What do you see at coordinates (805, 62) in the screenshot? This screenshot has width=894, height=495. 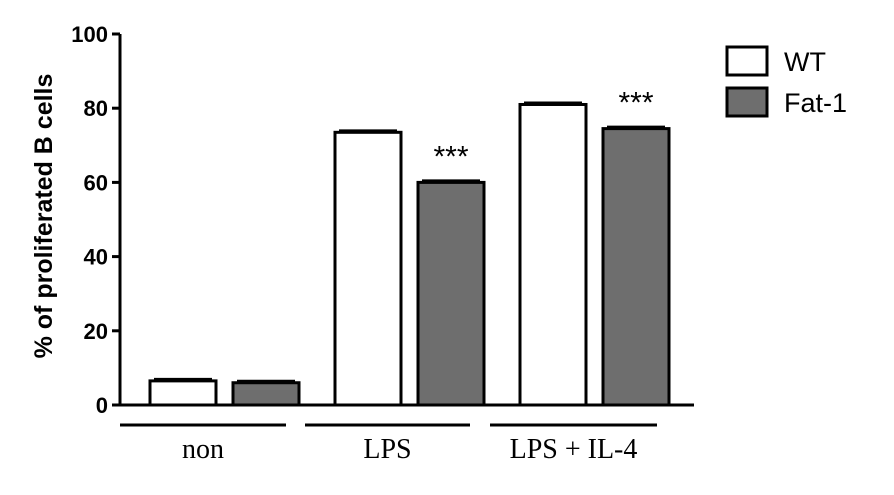 I see `legend-label-wt: WT` at bounding box center [805, 62].